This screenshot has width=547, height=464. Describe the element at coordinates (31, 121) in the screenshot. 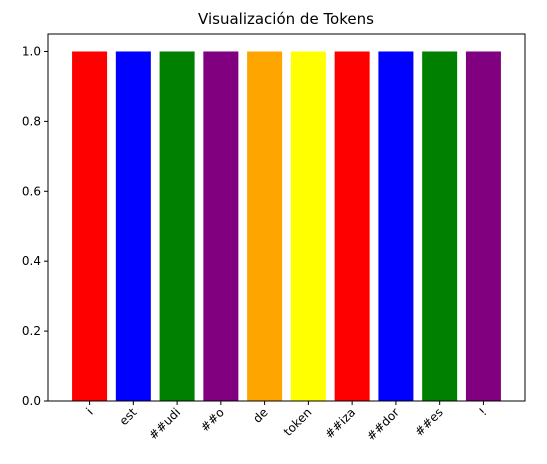

I see `y-tick-label: 0.8` at that location.